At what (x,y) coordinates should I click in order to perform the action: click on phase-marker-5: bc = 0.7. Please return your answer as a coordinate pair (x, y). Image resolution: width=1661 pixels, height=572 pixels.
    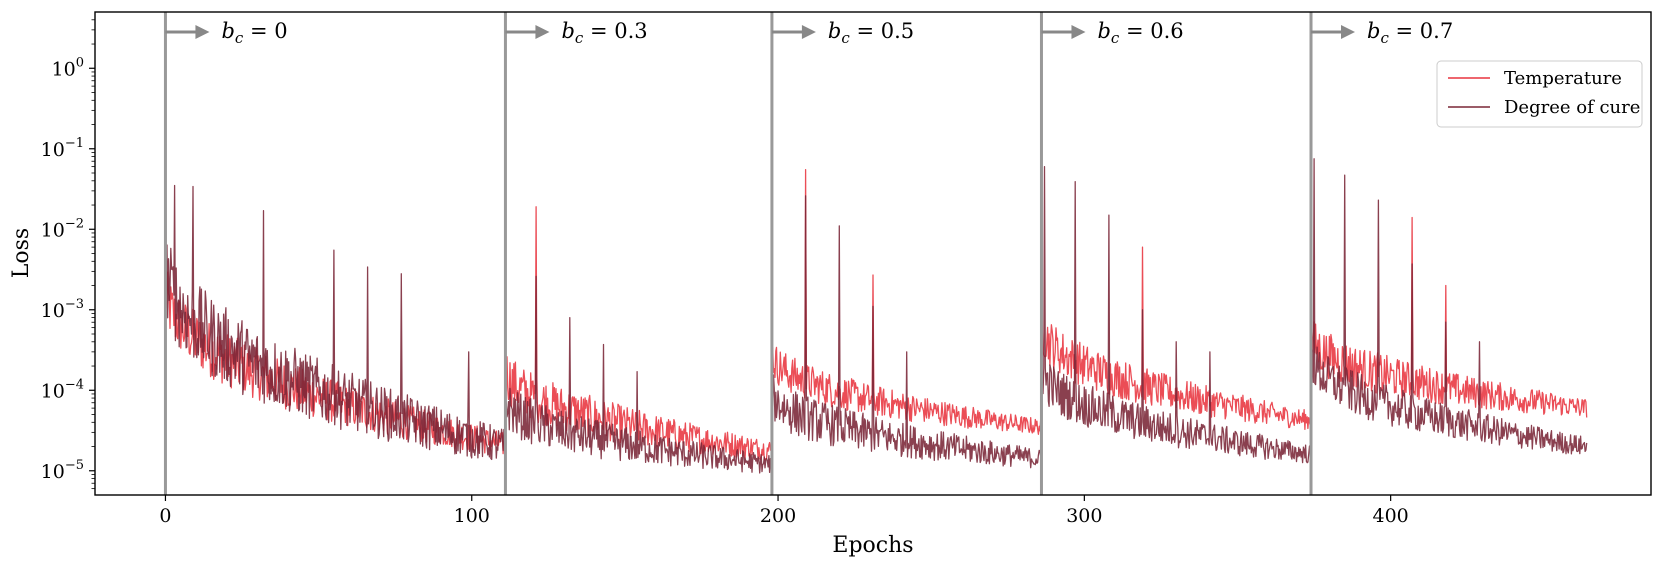
    Looking at the image, I should click on (1381, 253).